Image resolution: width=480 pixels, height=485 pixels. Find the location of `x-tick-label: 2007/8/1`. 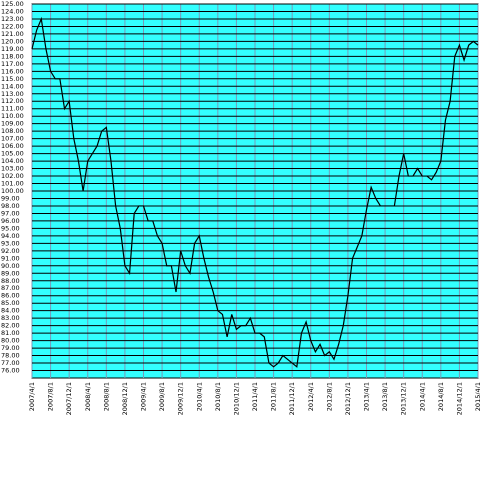

x-tick-label: 2007/8/1 is located at coordinates (51, 396).